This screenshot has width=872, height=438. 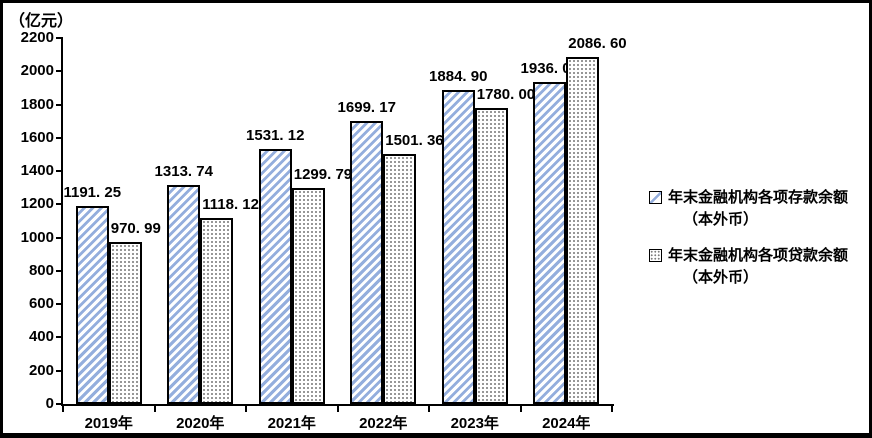 I want to click on y-axis-tick-label: 1400, so click(x=37, y=171).